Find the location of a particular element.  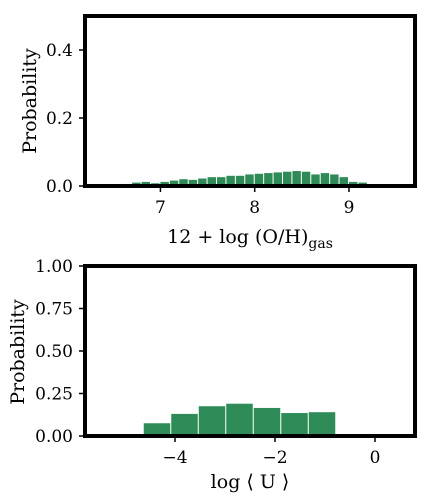

chart-2-x-ticks: −4 −2 0 is located at coordinates (271, 452).